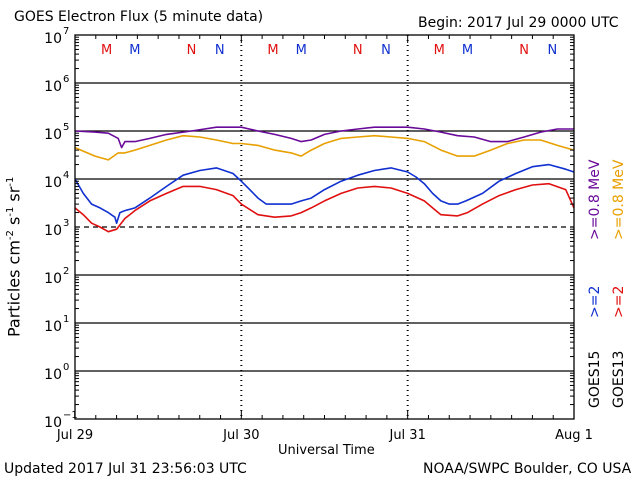  I want to click on y-tick-exponent: 6, so click(66, 79).